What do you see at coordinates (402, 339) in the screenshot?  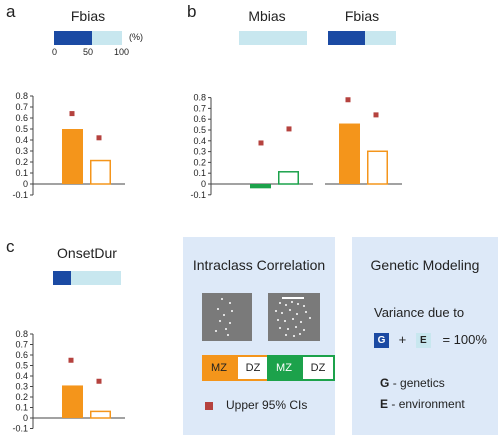 I see `plus-sign: +` at bounding box center [402, 339].